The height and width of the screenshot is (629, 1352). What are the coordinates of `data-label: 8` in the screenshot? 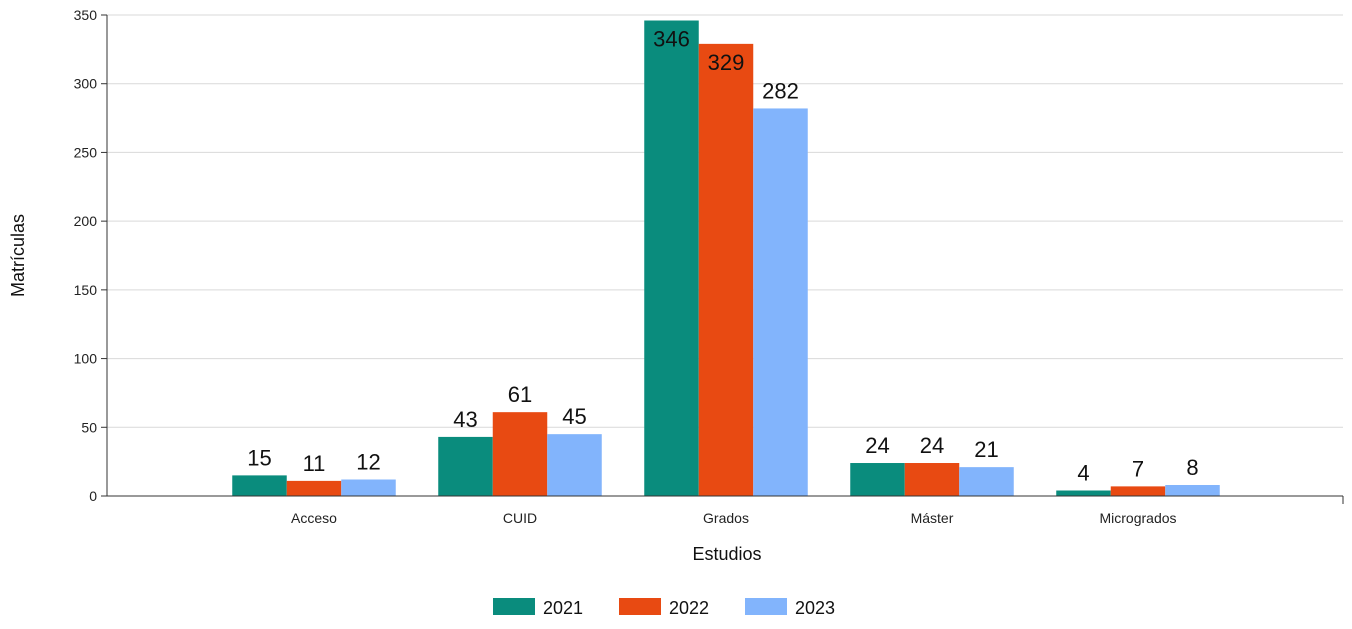 It's located at (1192, 467).